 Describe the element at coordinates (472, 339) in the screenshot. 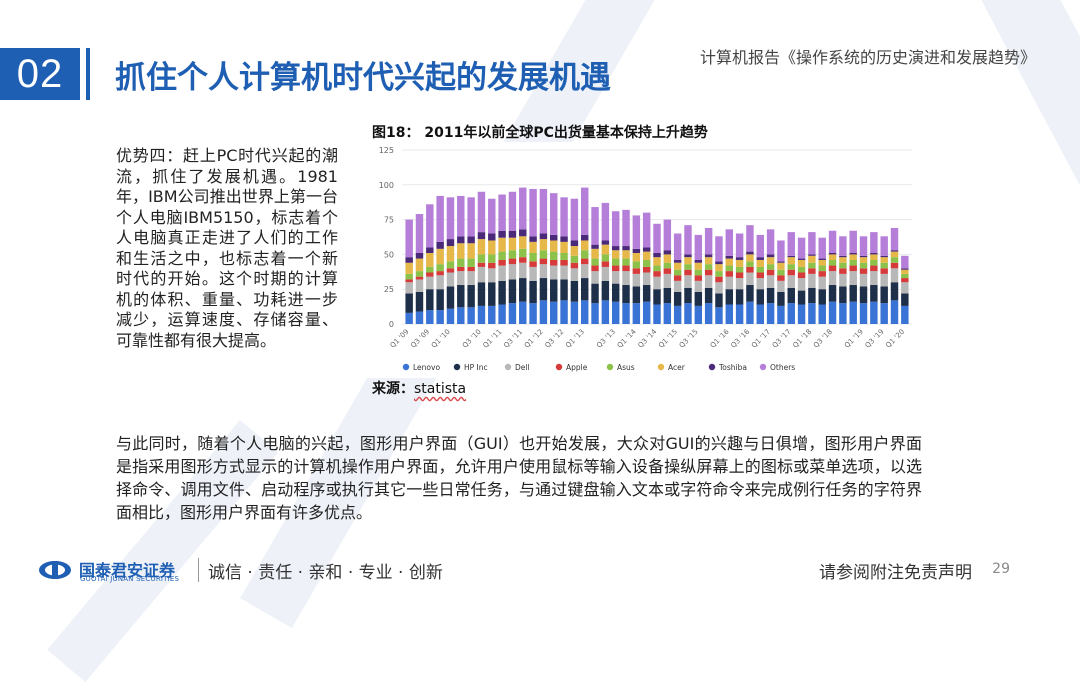

I see `x-tick-label: Q3 '10` at that location.